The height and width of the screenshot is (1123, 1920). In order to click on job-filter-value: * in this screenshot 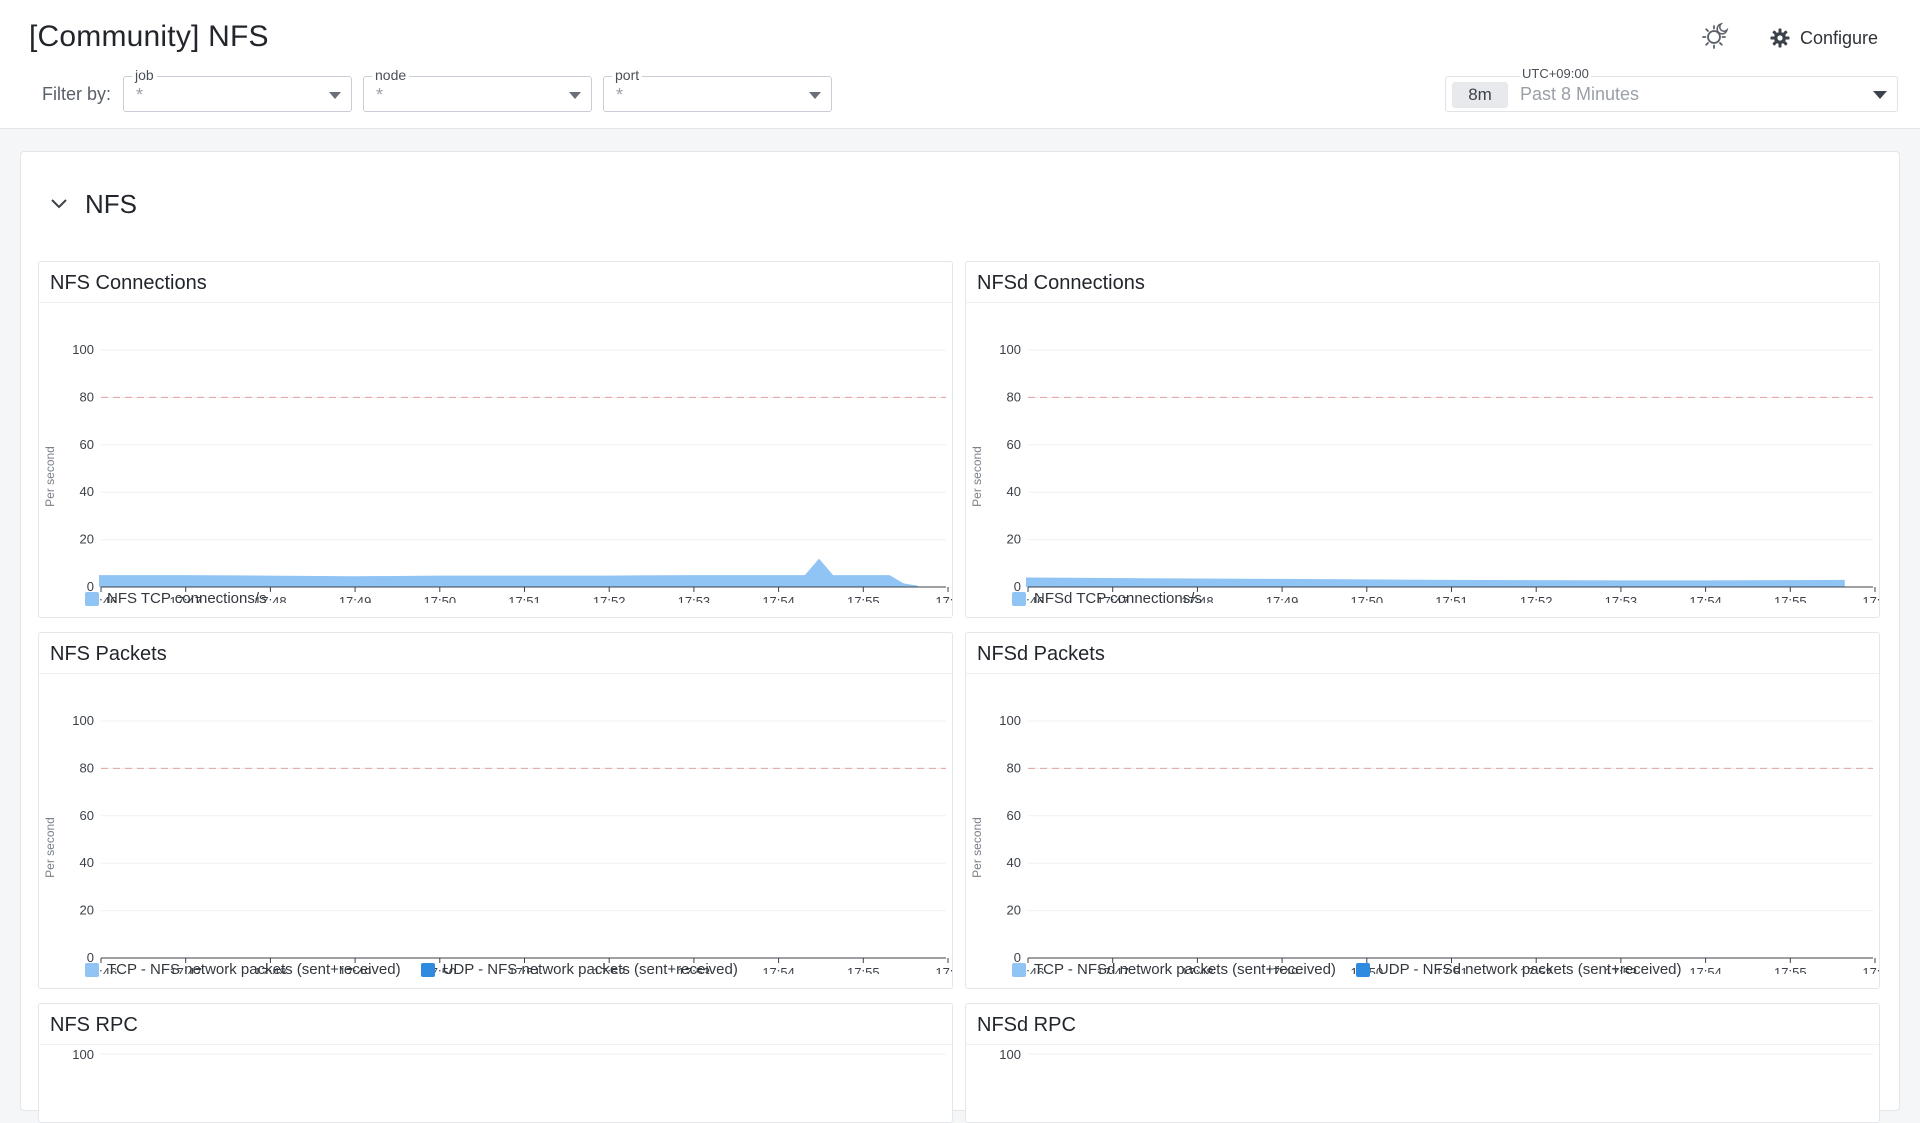, I will do `click(140, 95)`.